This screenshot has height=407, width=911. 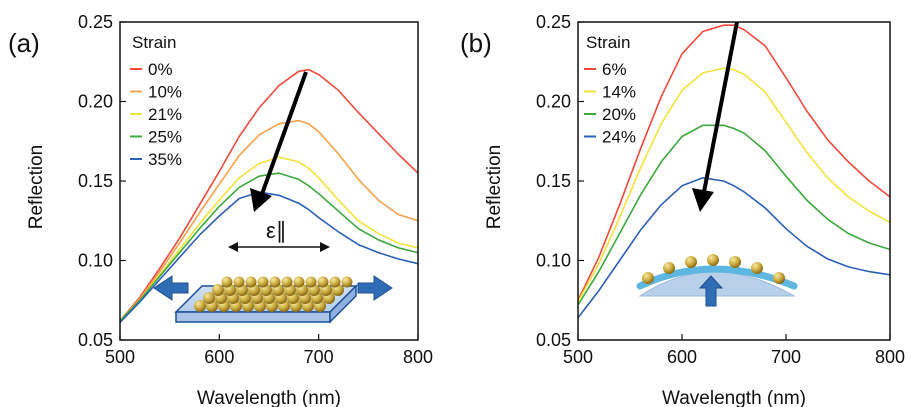 I want to click on legend-entry: 35%, so click(x=165, y=159).